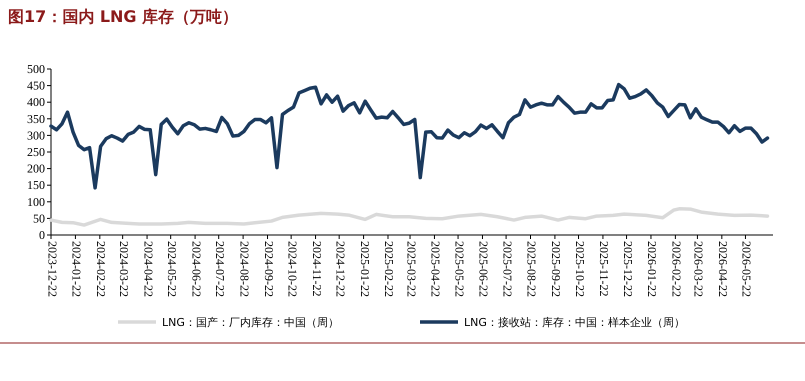 Image resolution: width=805 pixels, height=381 pixels. Describe the element at coordinates (317, 269) in the screenshot. I see `x-tick-label: 2024-11-22` at that location.